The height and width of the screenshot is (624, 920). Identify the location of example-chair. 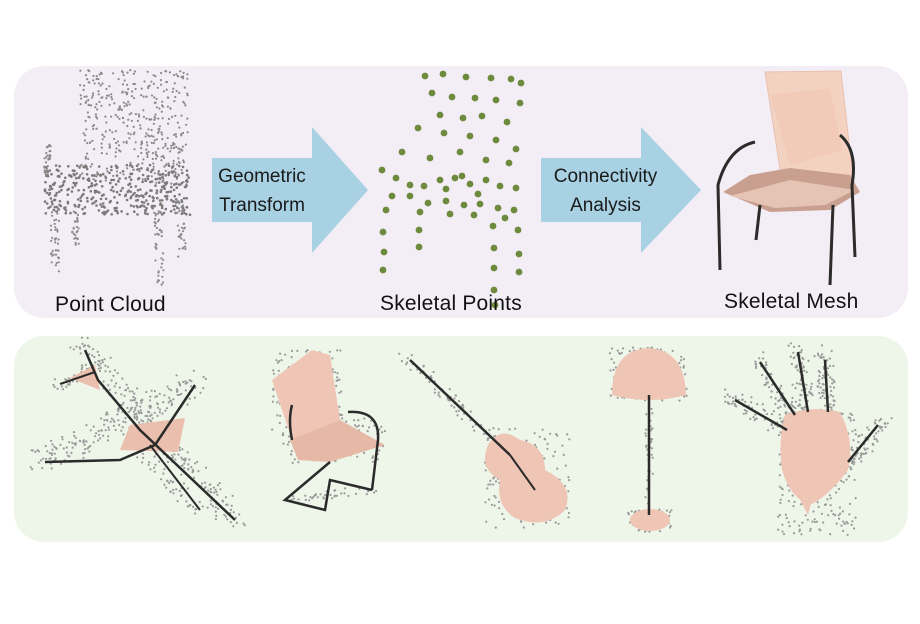
(328, 430).